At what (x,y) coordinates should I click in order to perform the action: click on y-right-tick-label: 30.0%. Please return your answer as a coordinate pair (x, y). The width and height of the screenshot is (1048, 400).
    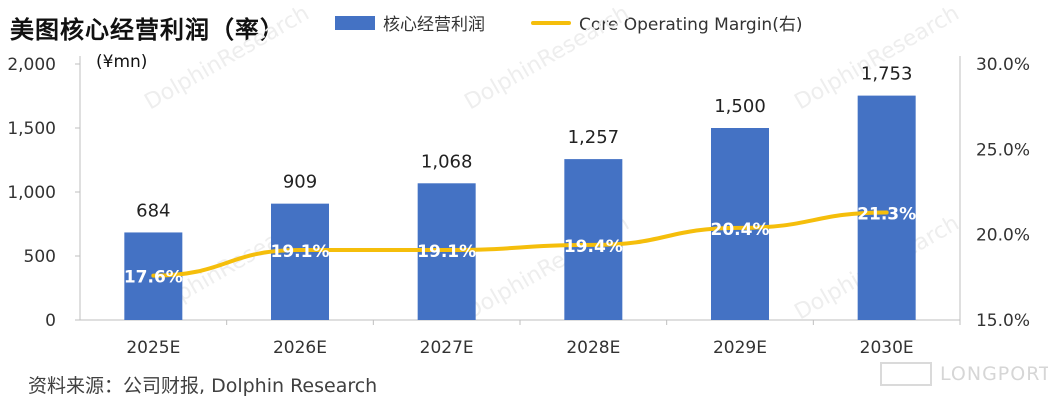
    Looking at the image, I should click on (1003, 65).